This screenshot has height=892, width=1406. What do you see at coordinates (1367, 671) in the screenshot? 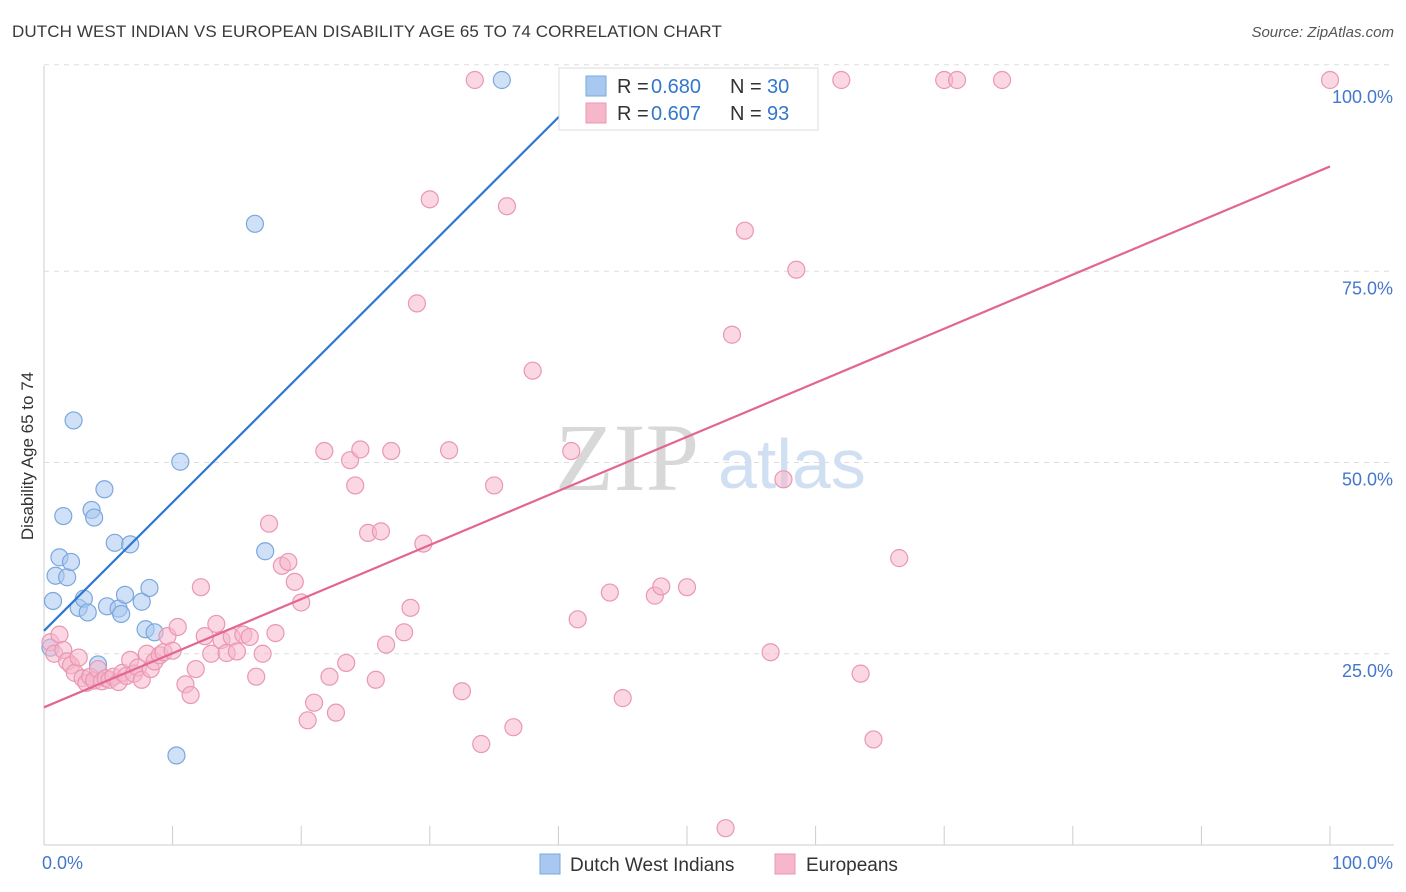
I see `y-tick-label: 25.0%` at bounding box center [1367, 671].